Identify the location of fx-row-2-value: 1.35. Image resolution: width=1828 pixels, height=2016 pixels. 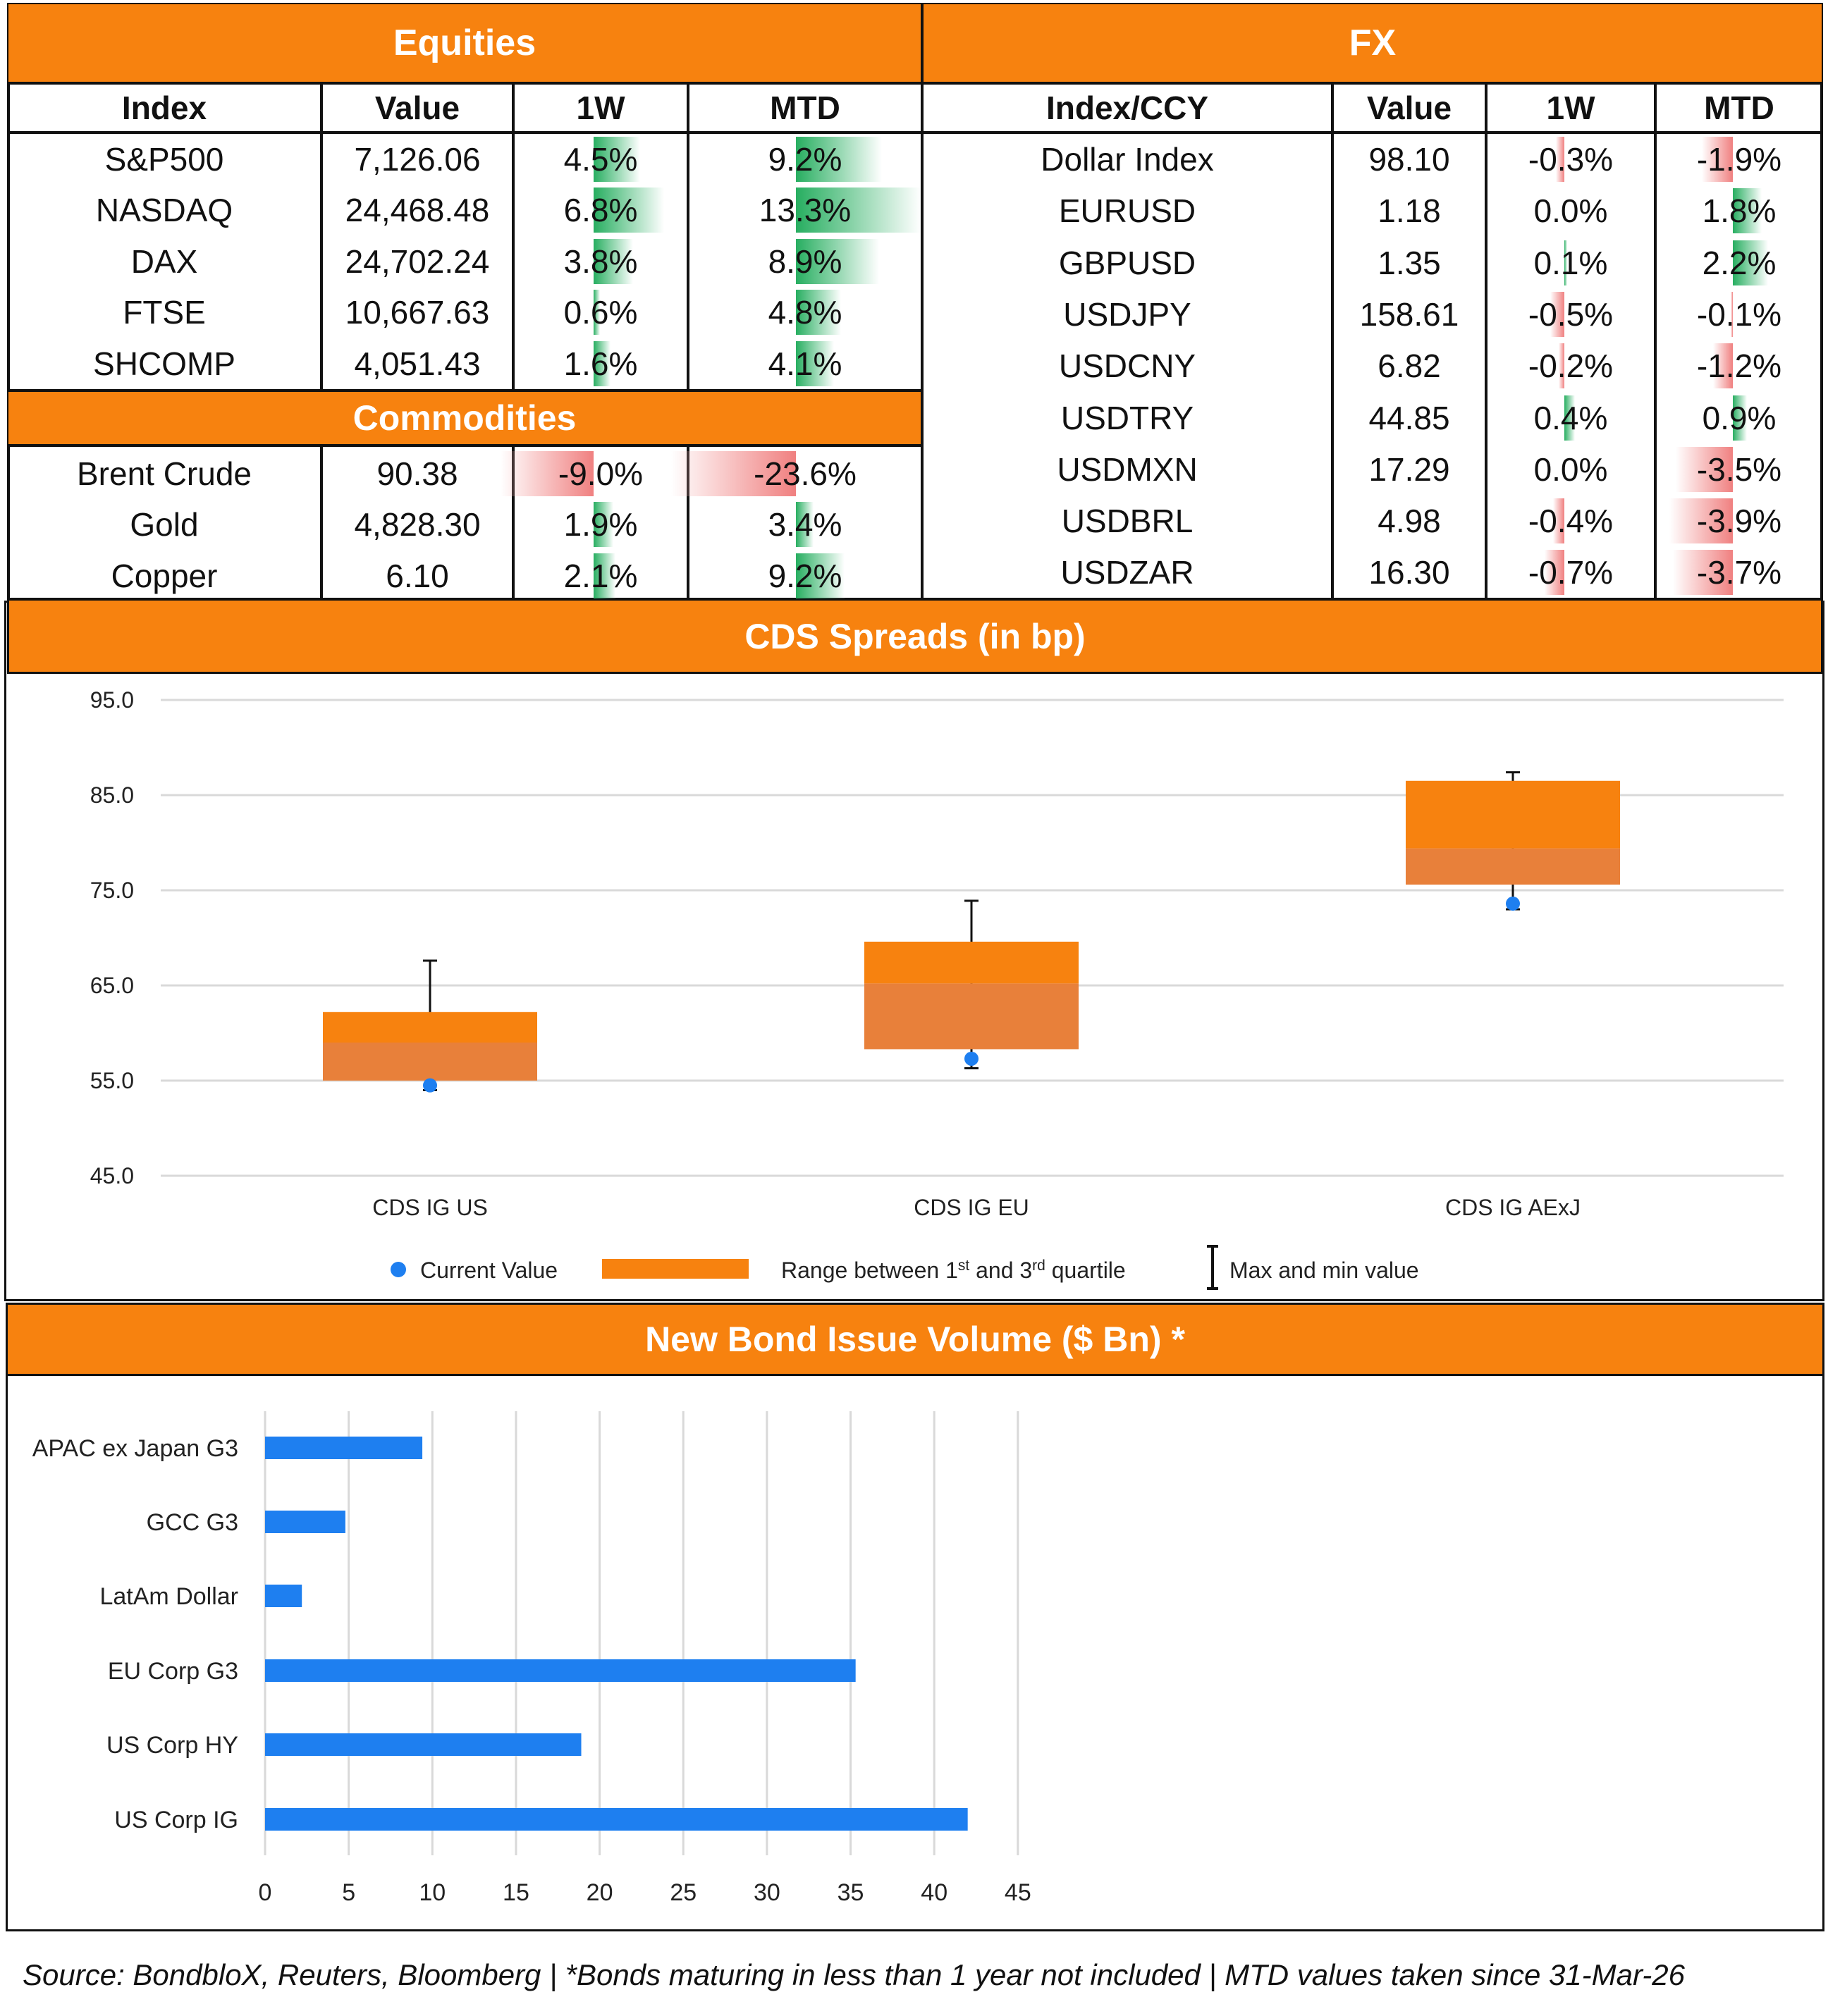
(1409, 263).